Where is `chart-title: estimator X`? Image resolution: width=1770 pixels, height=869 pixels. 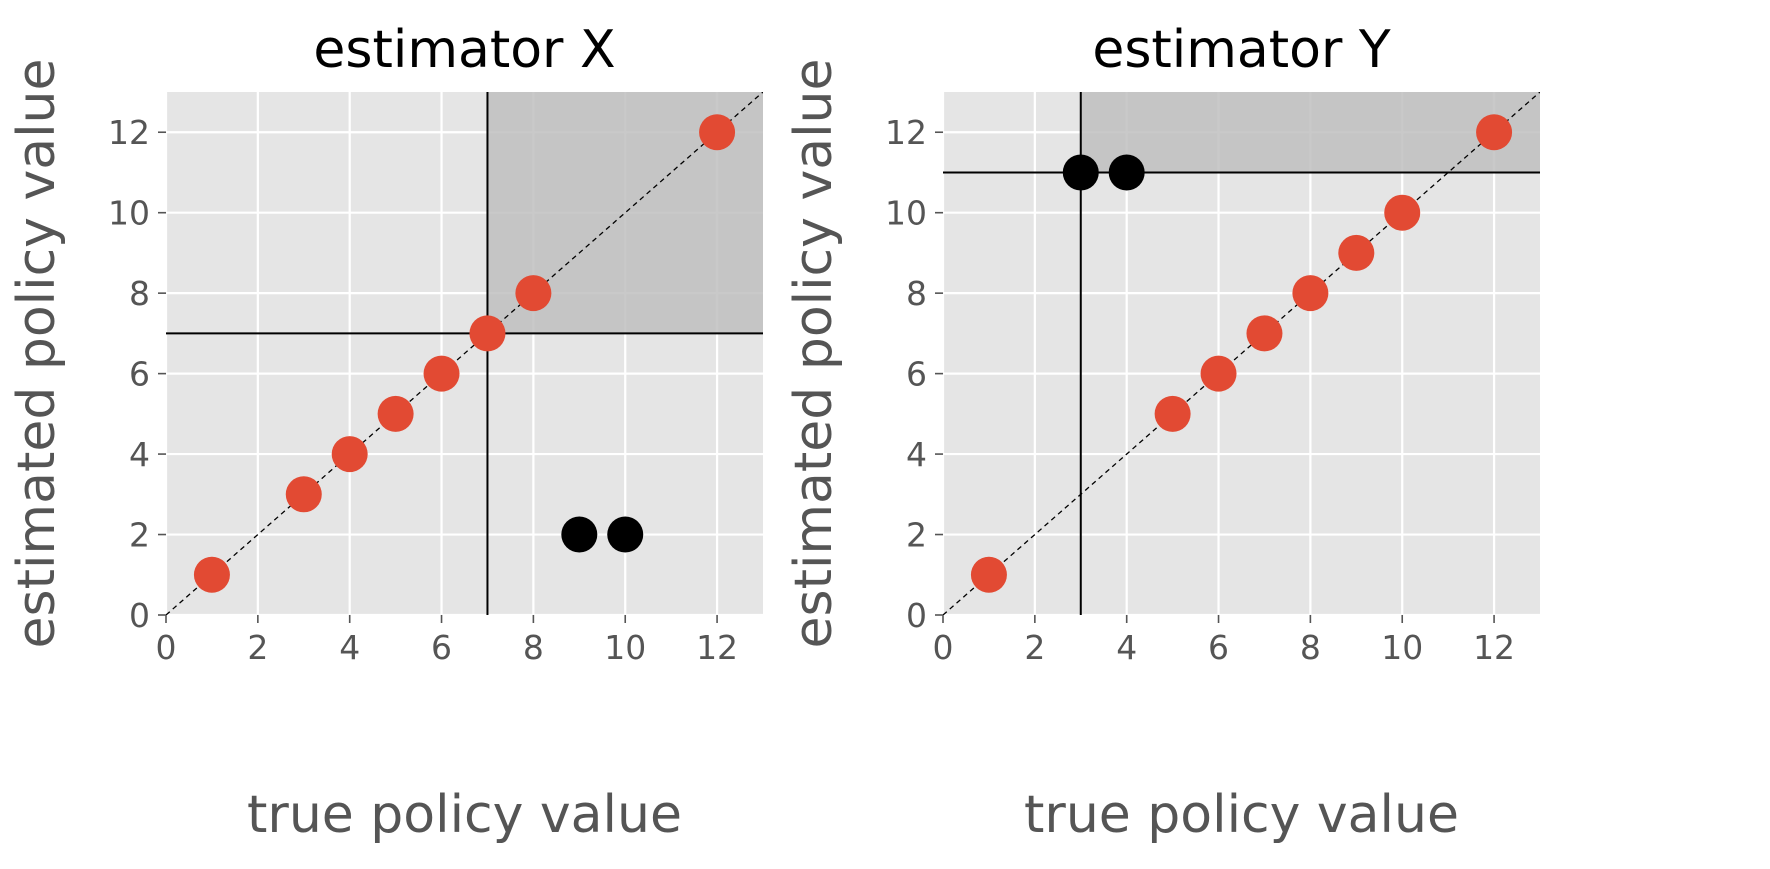 chart-title: estimator X is located at coordinates (464, 50).